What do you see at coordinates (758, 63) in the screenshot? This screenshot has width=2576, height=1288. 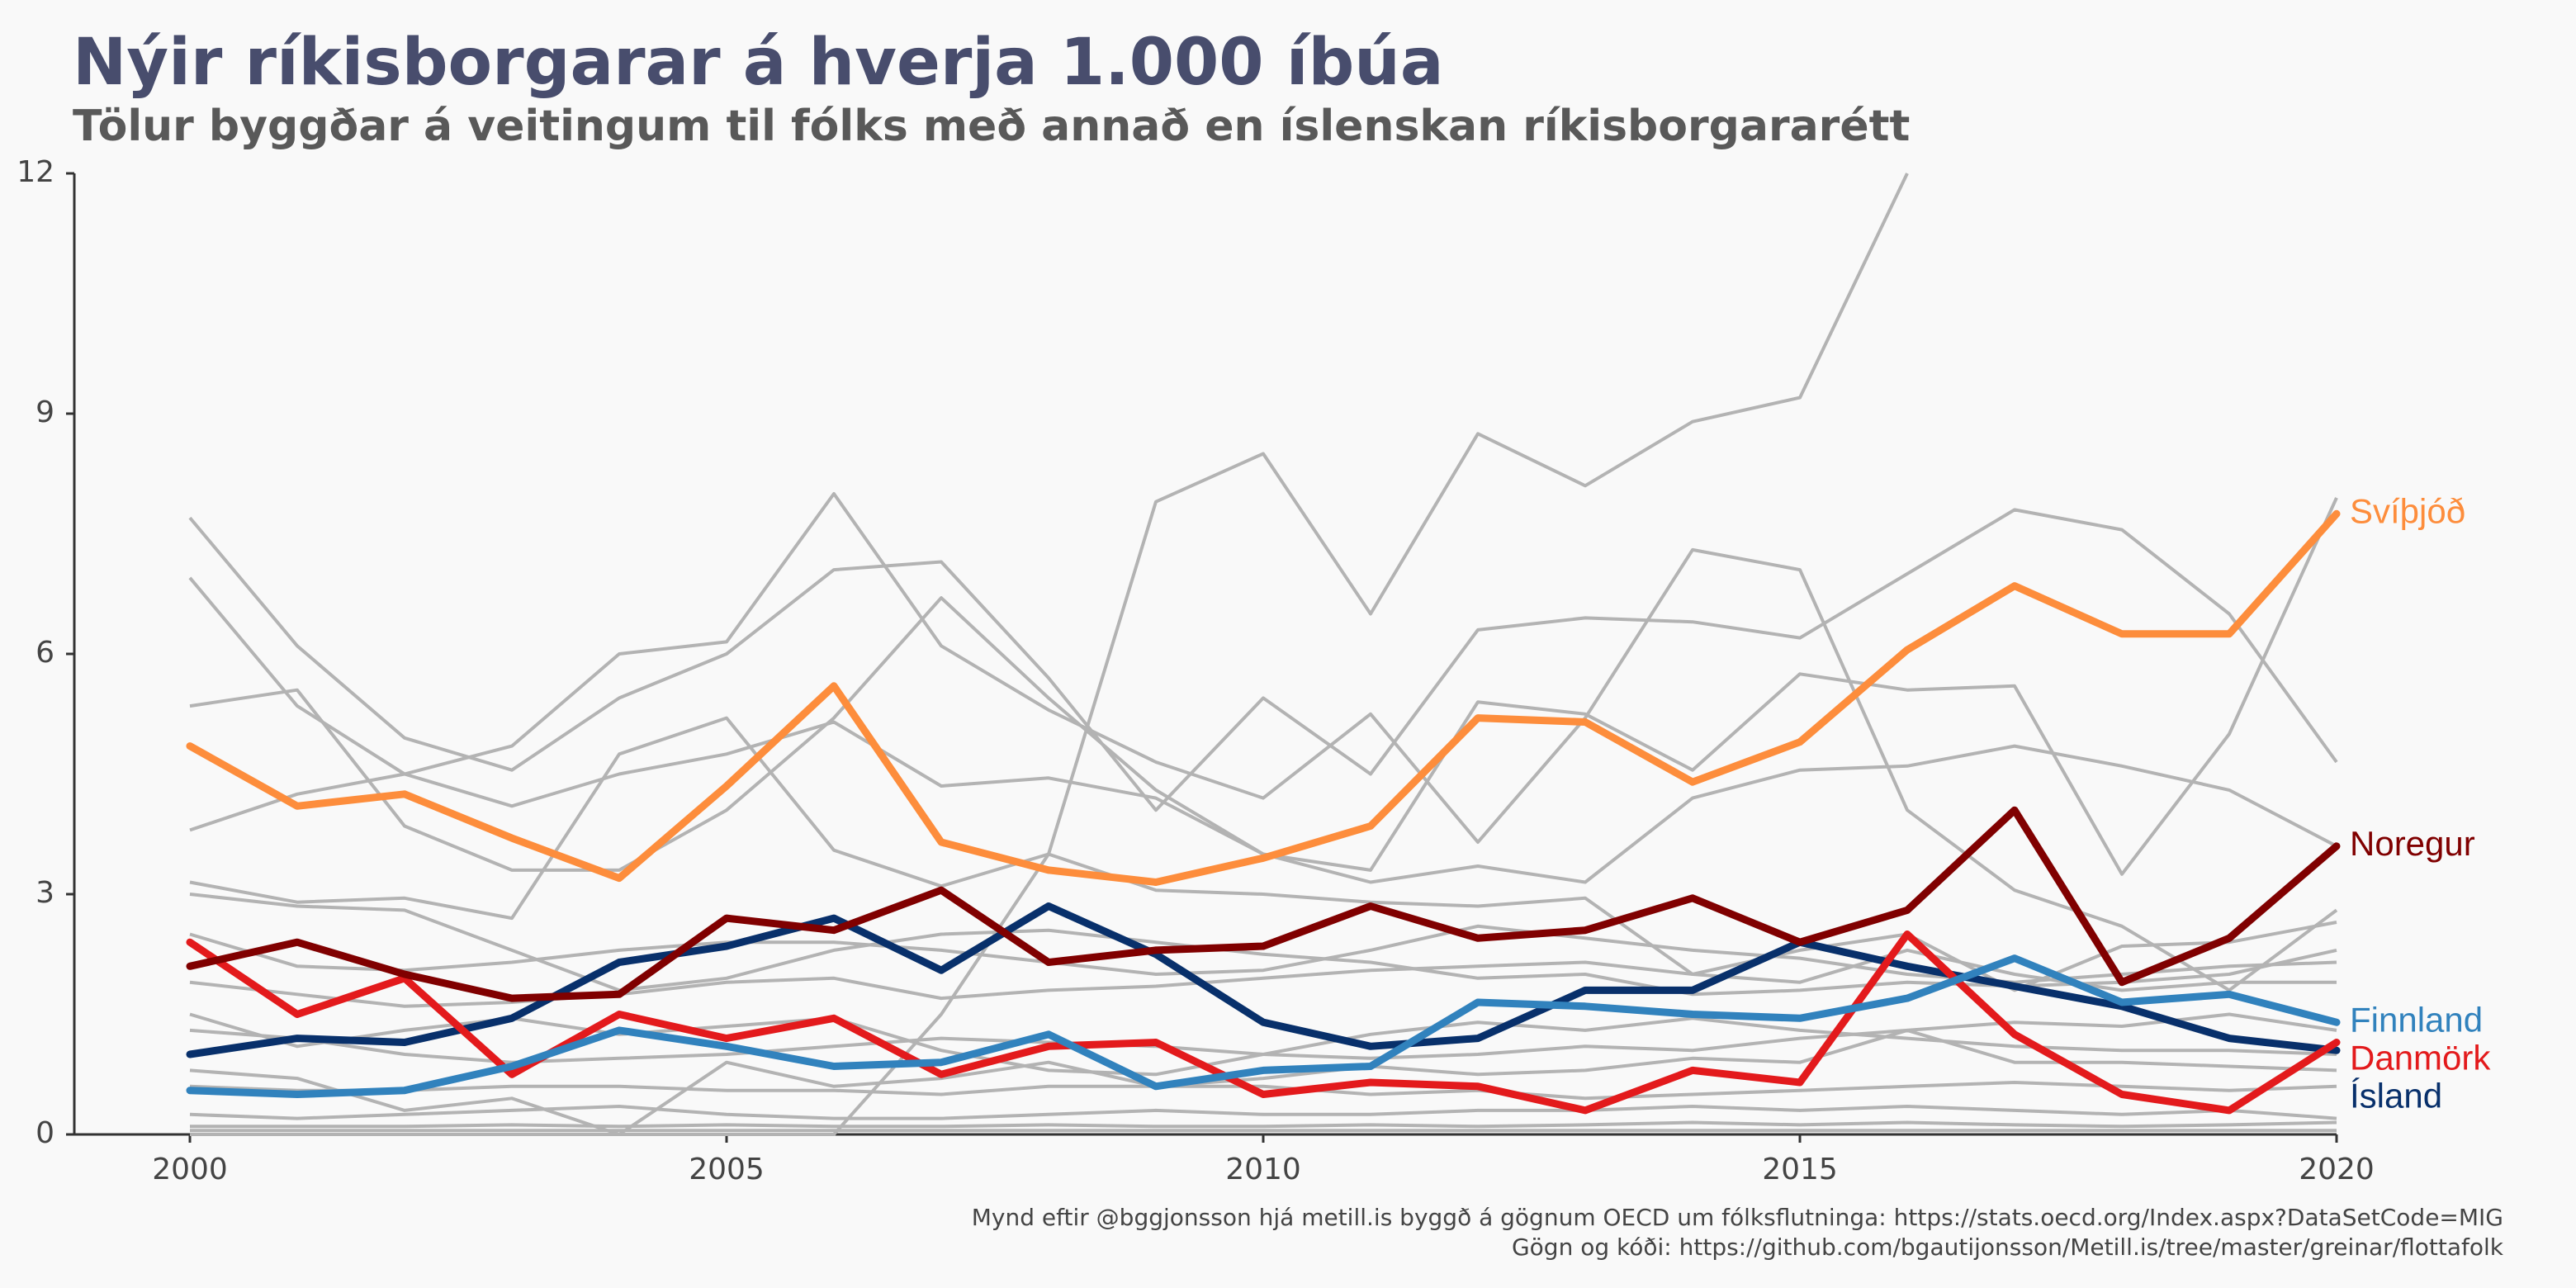 I see `chart-title: Nýir ríkisborgarar á hverja 1.000 íbúa` at bounding box center [758, 63].